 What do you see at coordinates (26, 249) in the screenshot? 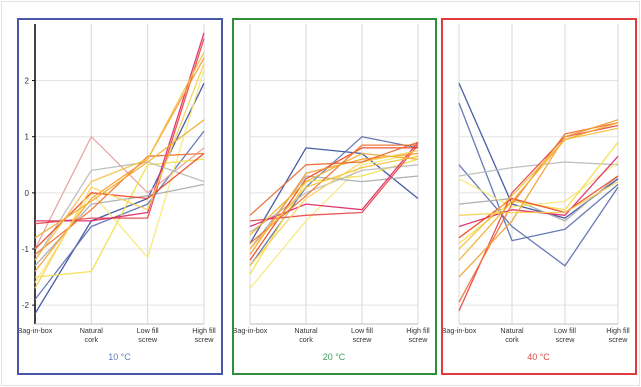
I see `y-tick-label: -1` at bounding box center [26, 249].